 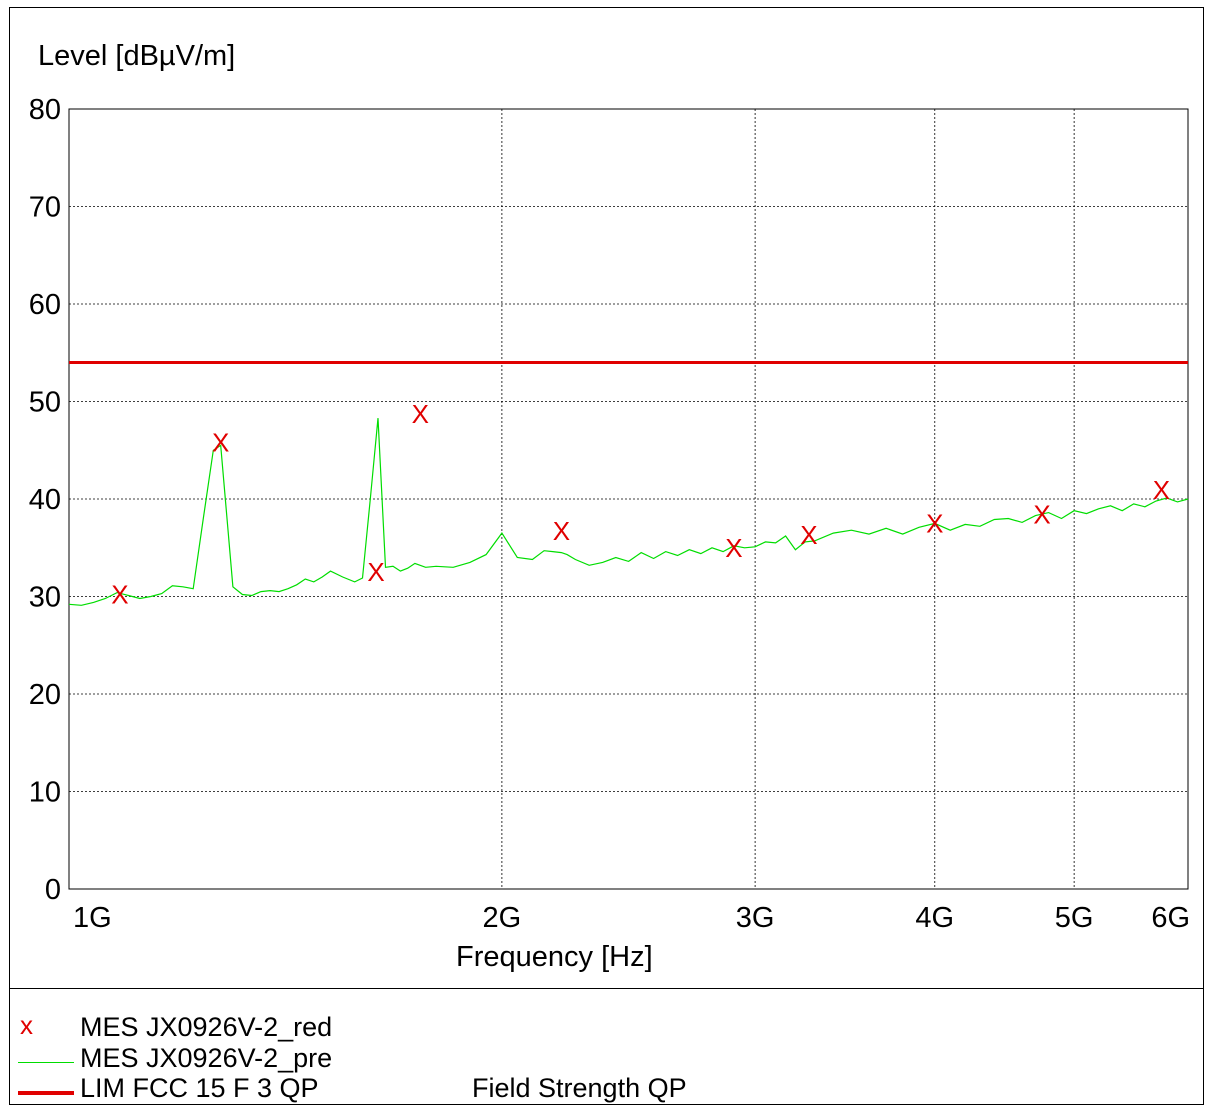 I want to click on y-tick-label: 70, so click(x=45, y=208).